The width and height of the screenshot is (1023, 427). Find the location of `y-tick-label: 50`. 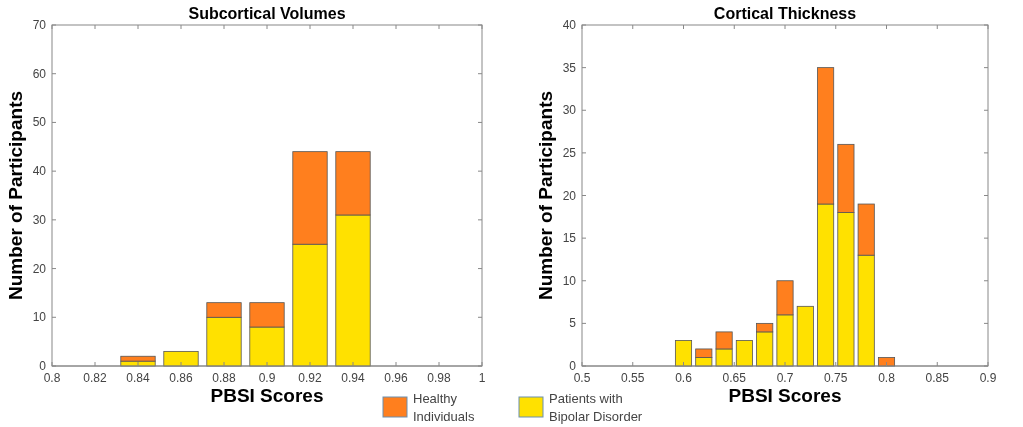

y-tick-label: 50 is located at coordinates (39, 122).